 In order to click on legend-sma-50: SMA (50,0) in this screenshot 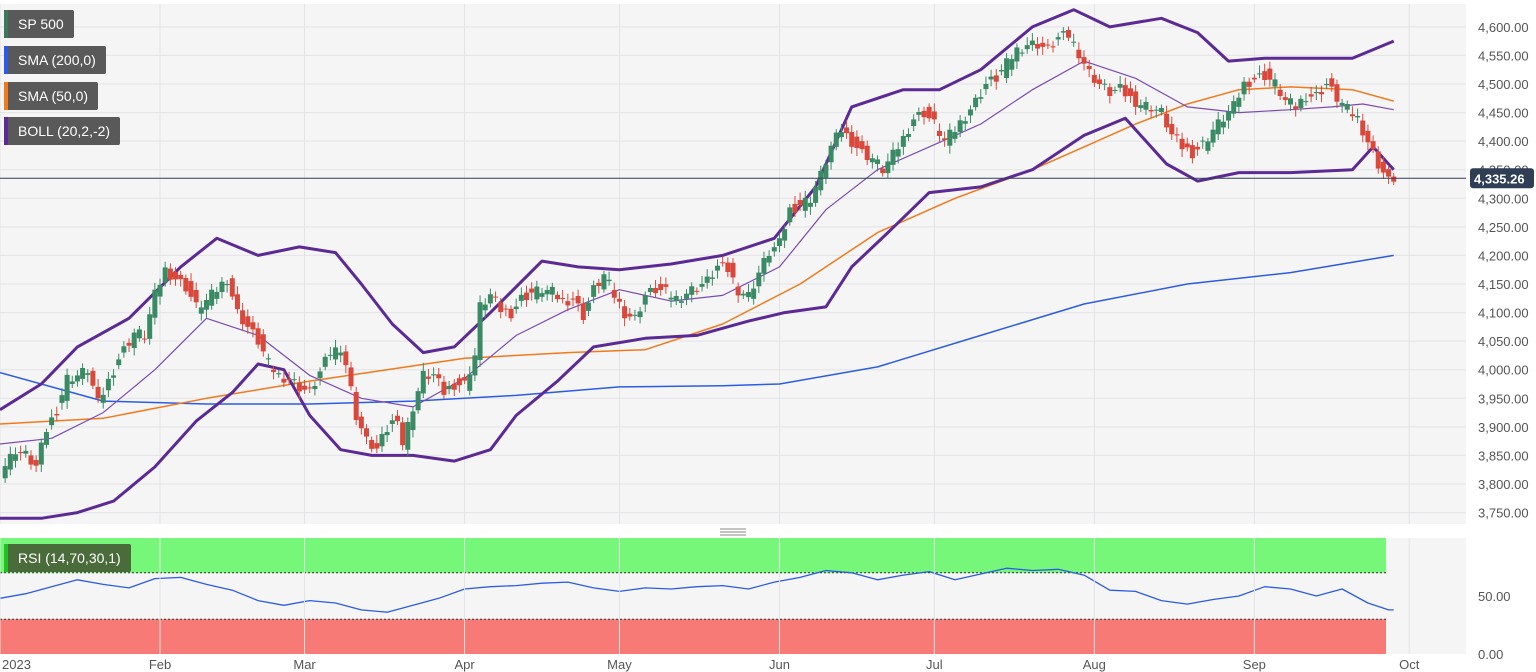, I will do `click(51, 96)`.